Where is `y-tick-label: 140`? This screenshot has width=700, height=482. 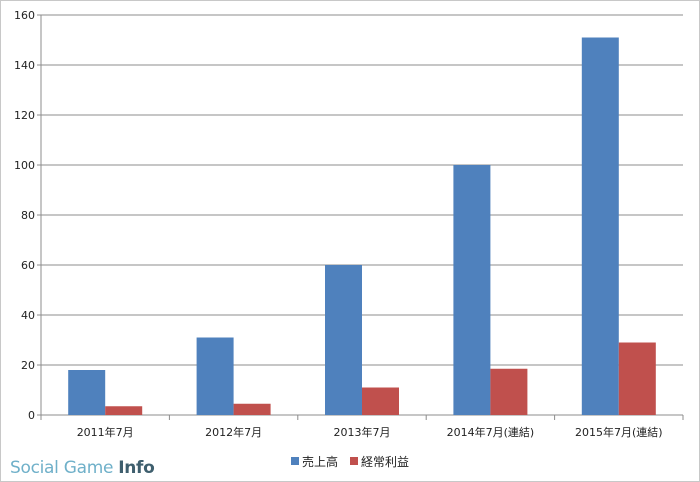
y-tick-label: 140 is located at coordinates (24, 65).